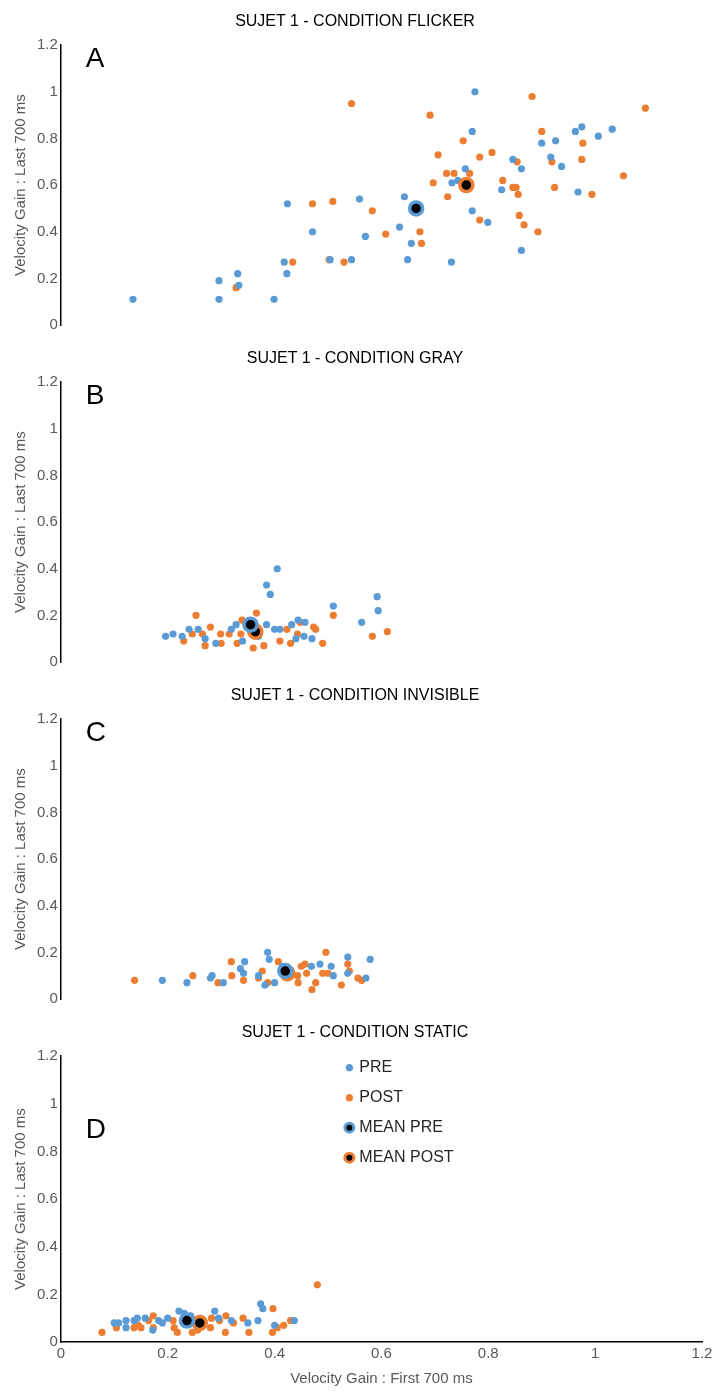  I want to click on annotation: A, so click(95, 57).